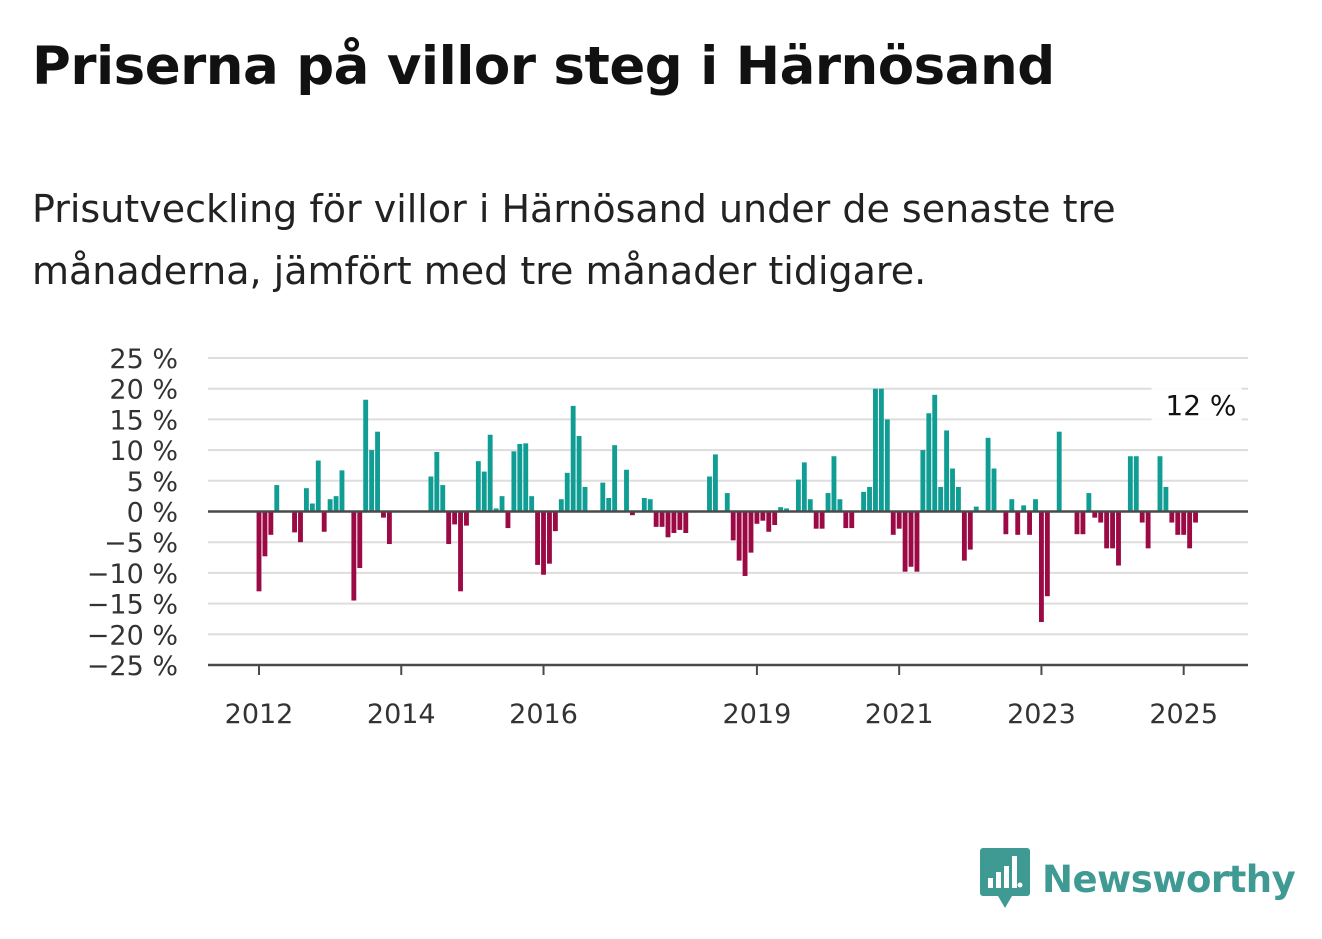 The image size is (1322, 939). Describe the element at coordinates (1200, 405) in the screenshot. I see `annotation-label: 12 %` at that location.